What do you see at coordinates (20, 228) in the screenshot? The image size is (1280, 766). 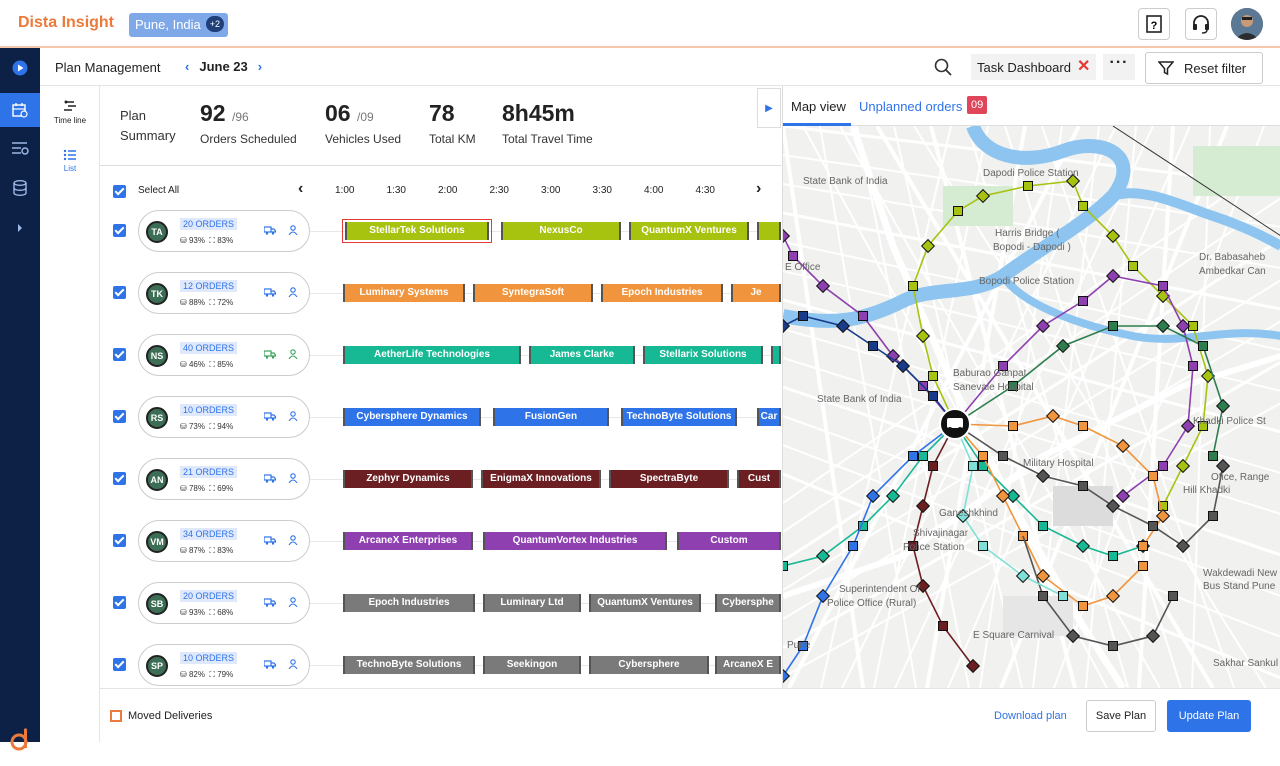 I see `nav-expand` at bounding box center [20, 228].